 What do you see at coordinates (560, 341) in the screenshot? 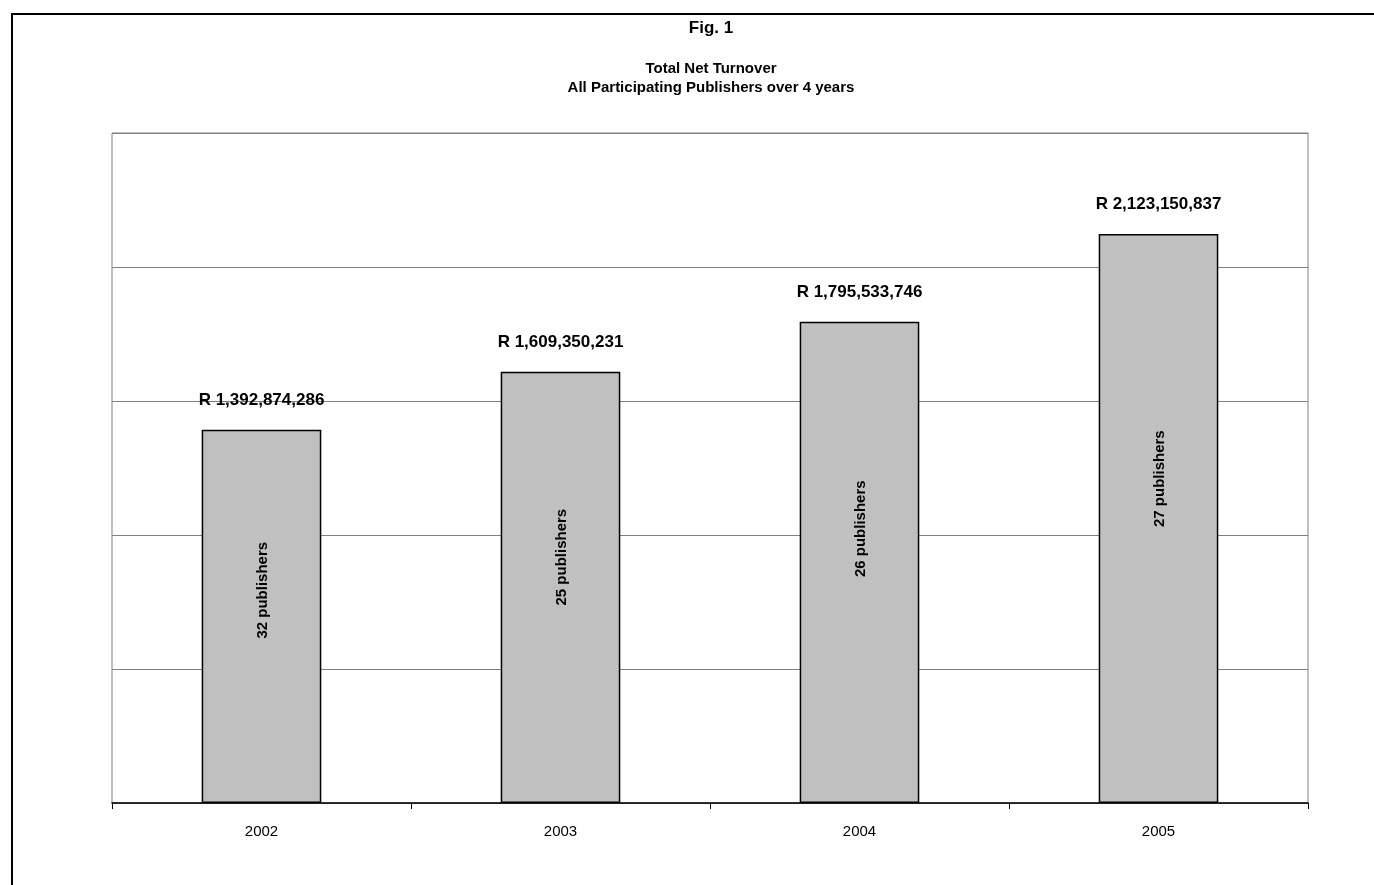
I see `data-label: R 1,609,350,231` at bounding box center [560, 341].